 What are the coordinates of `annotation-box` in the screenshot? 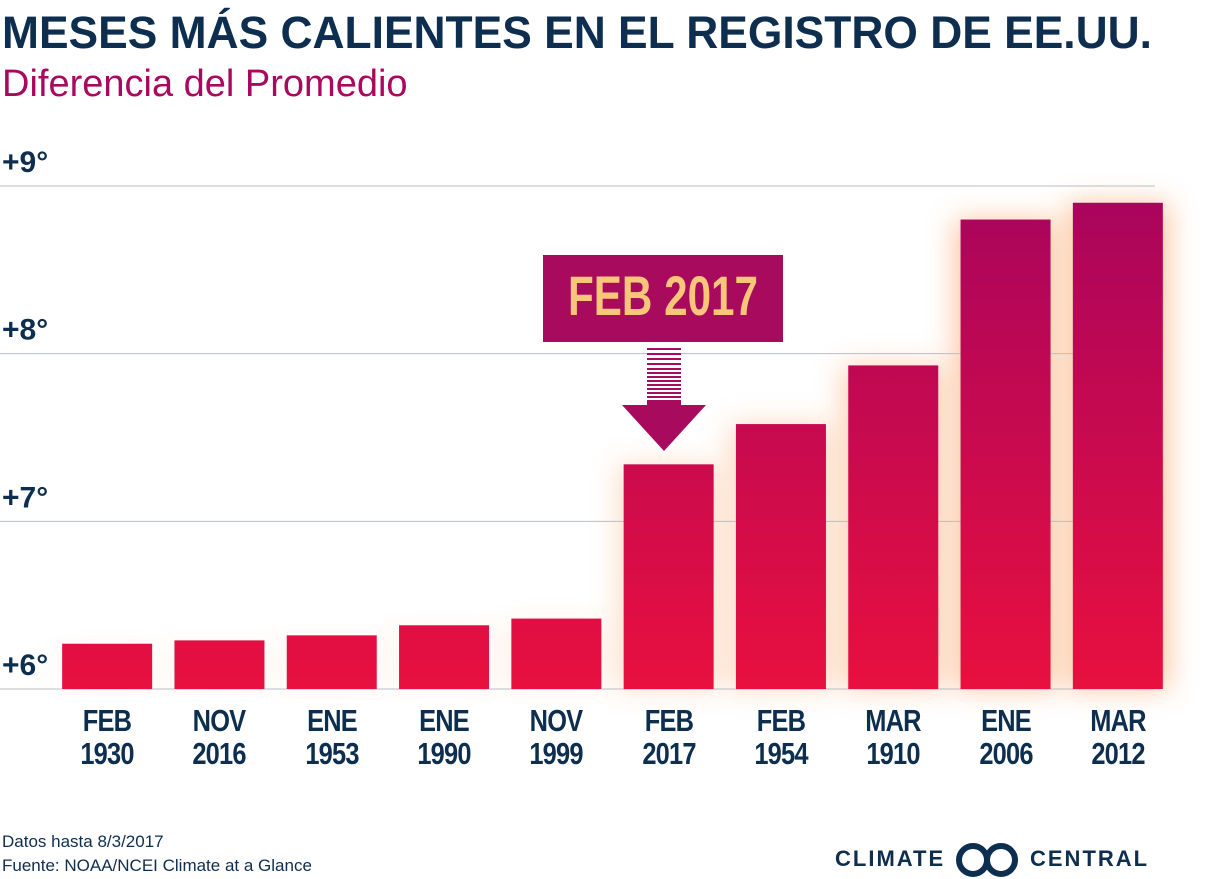 It's located at (663, 298).